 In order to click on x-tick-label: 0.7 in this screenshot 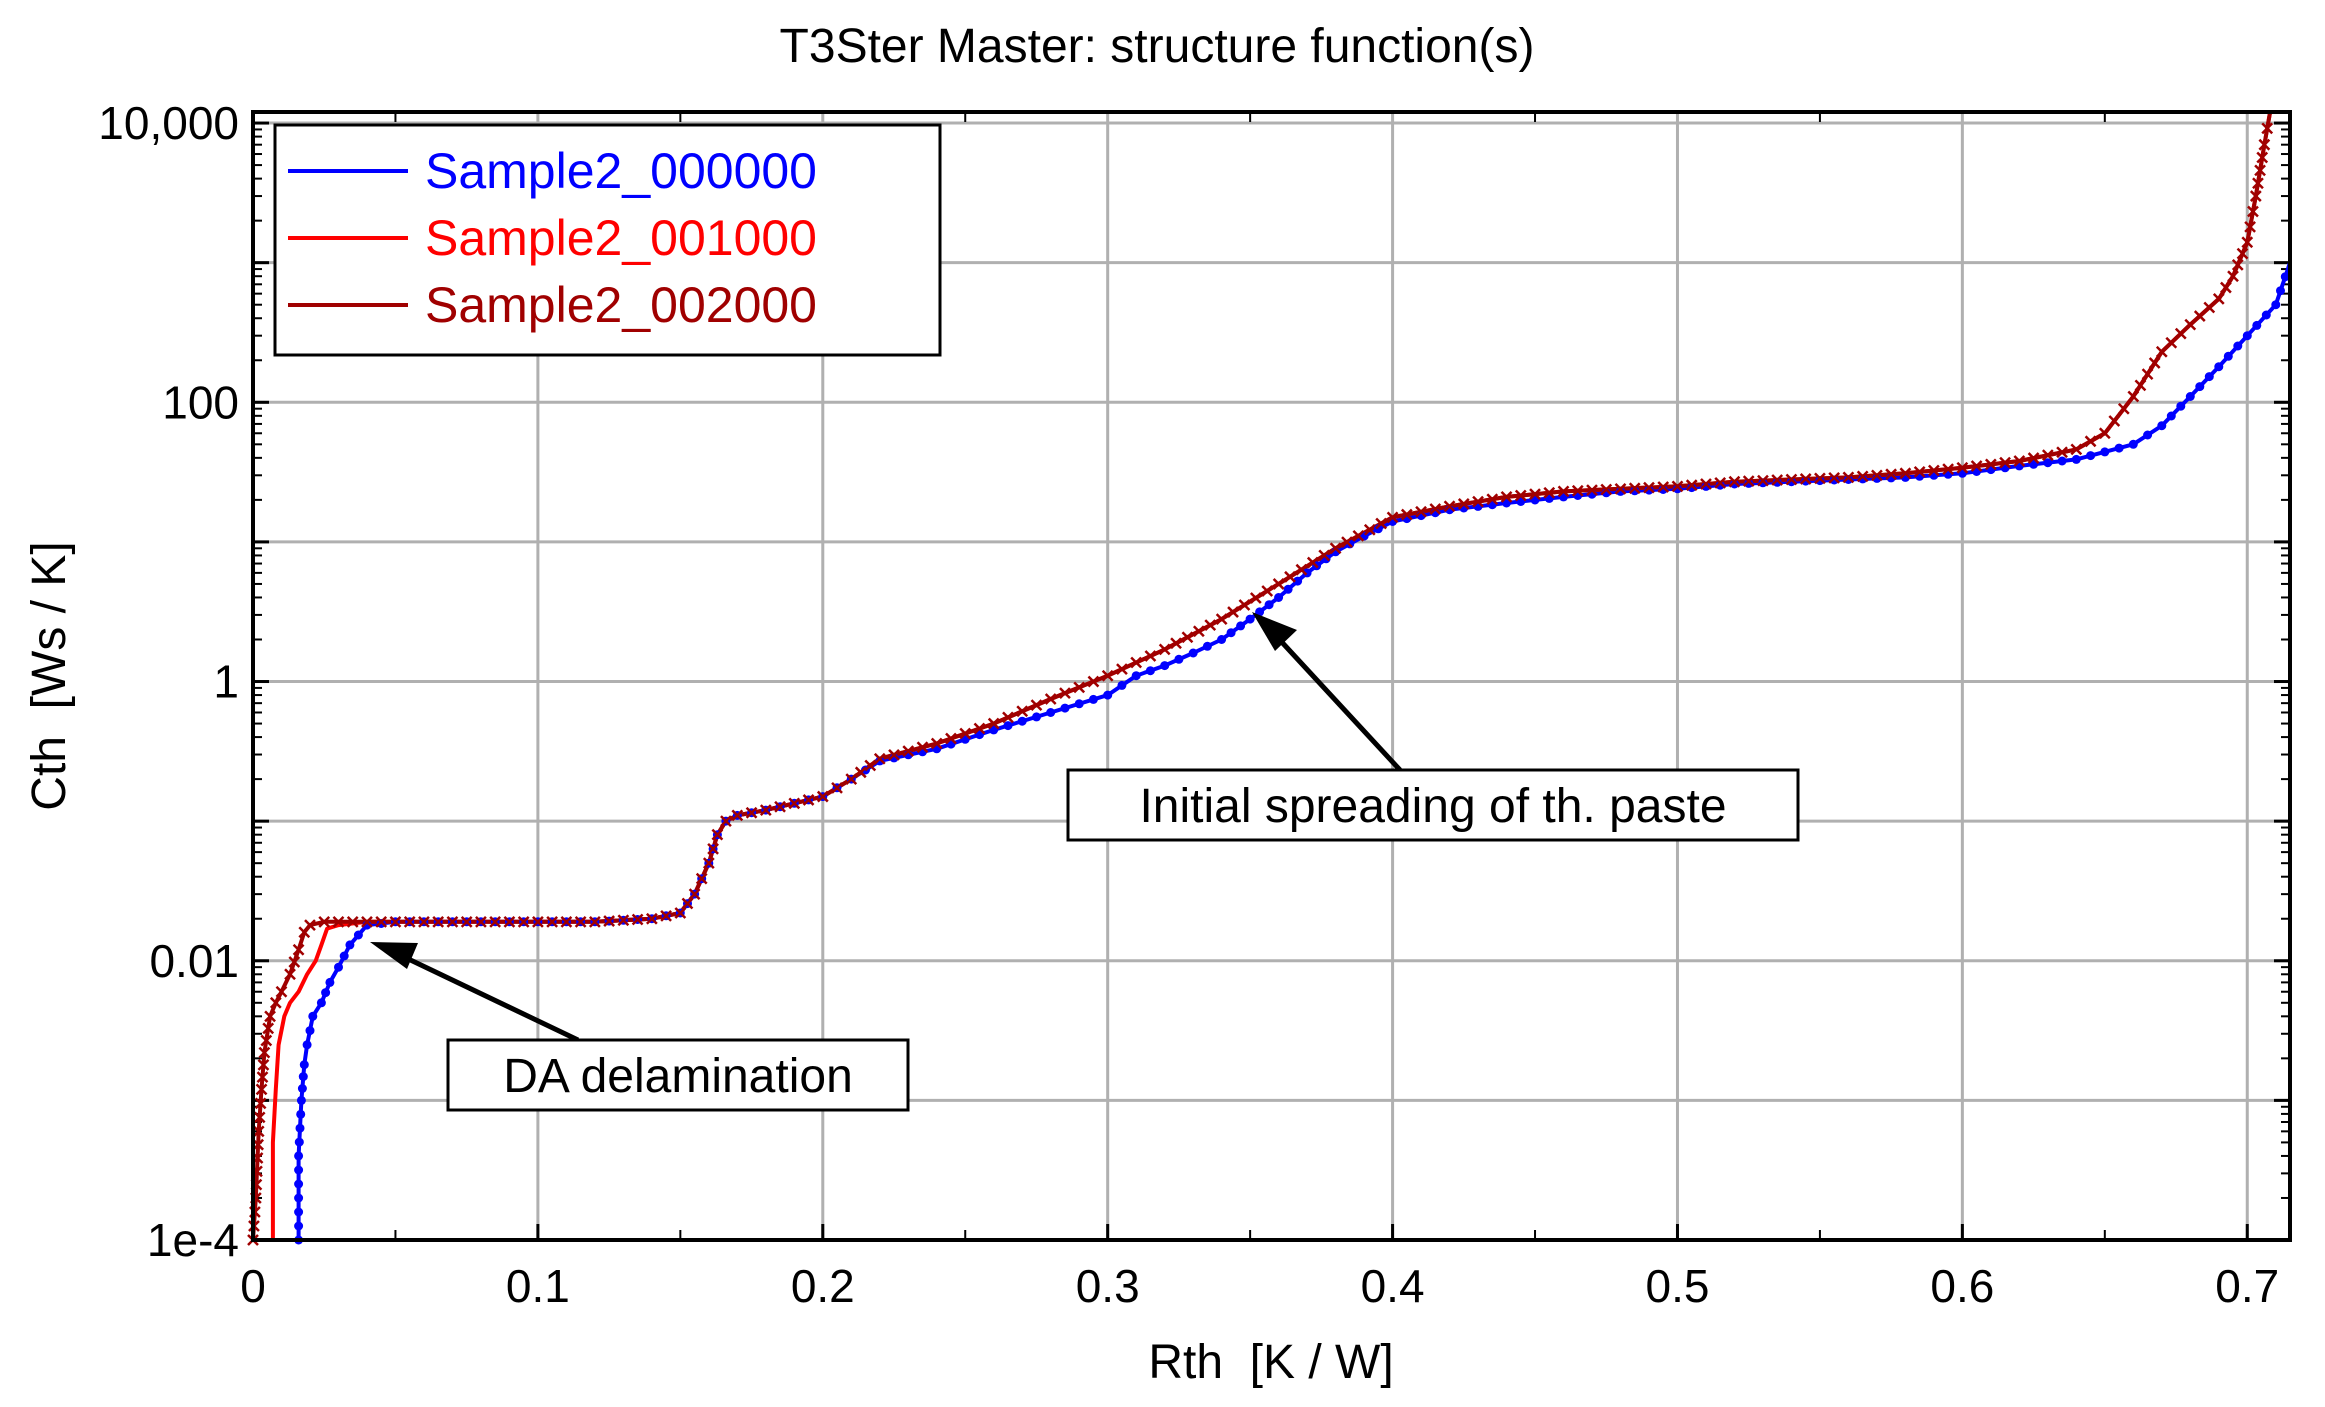, I will do `click(2247, 1286)`.